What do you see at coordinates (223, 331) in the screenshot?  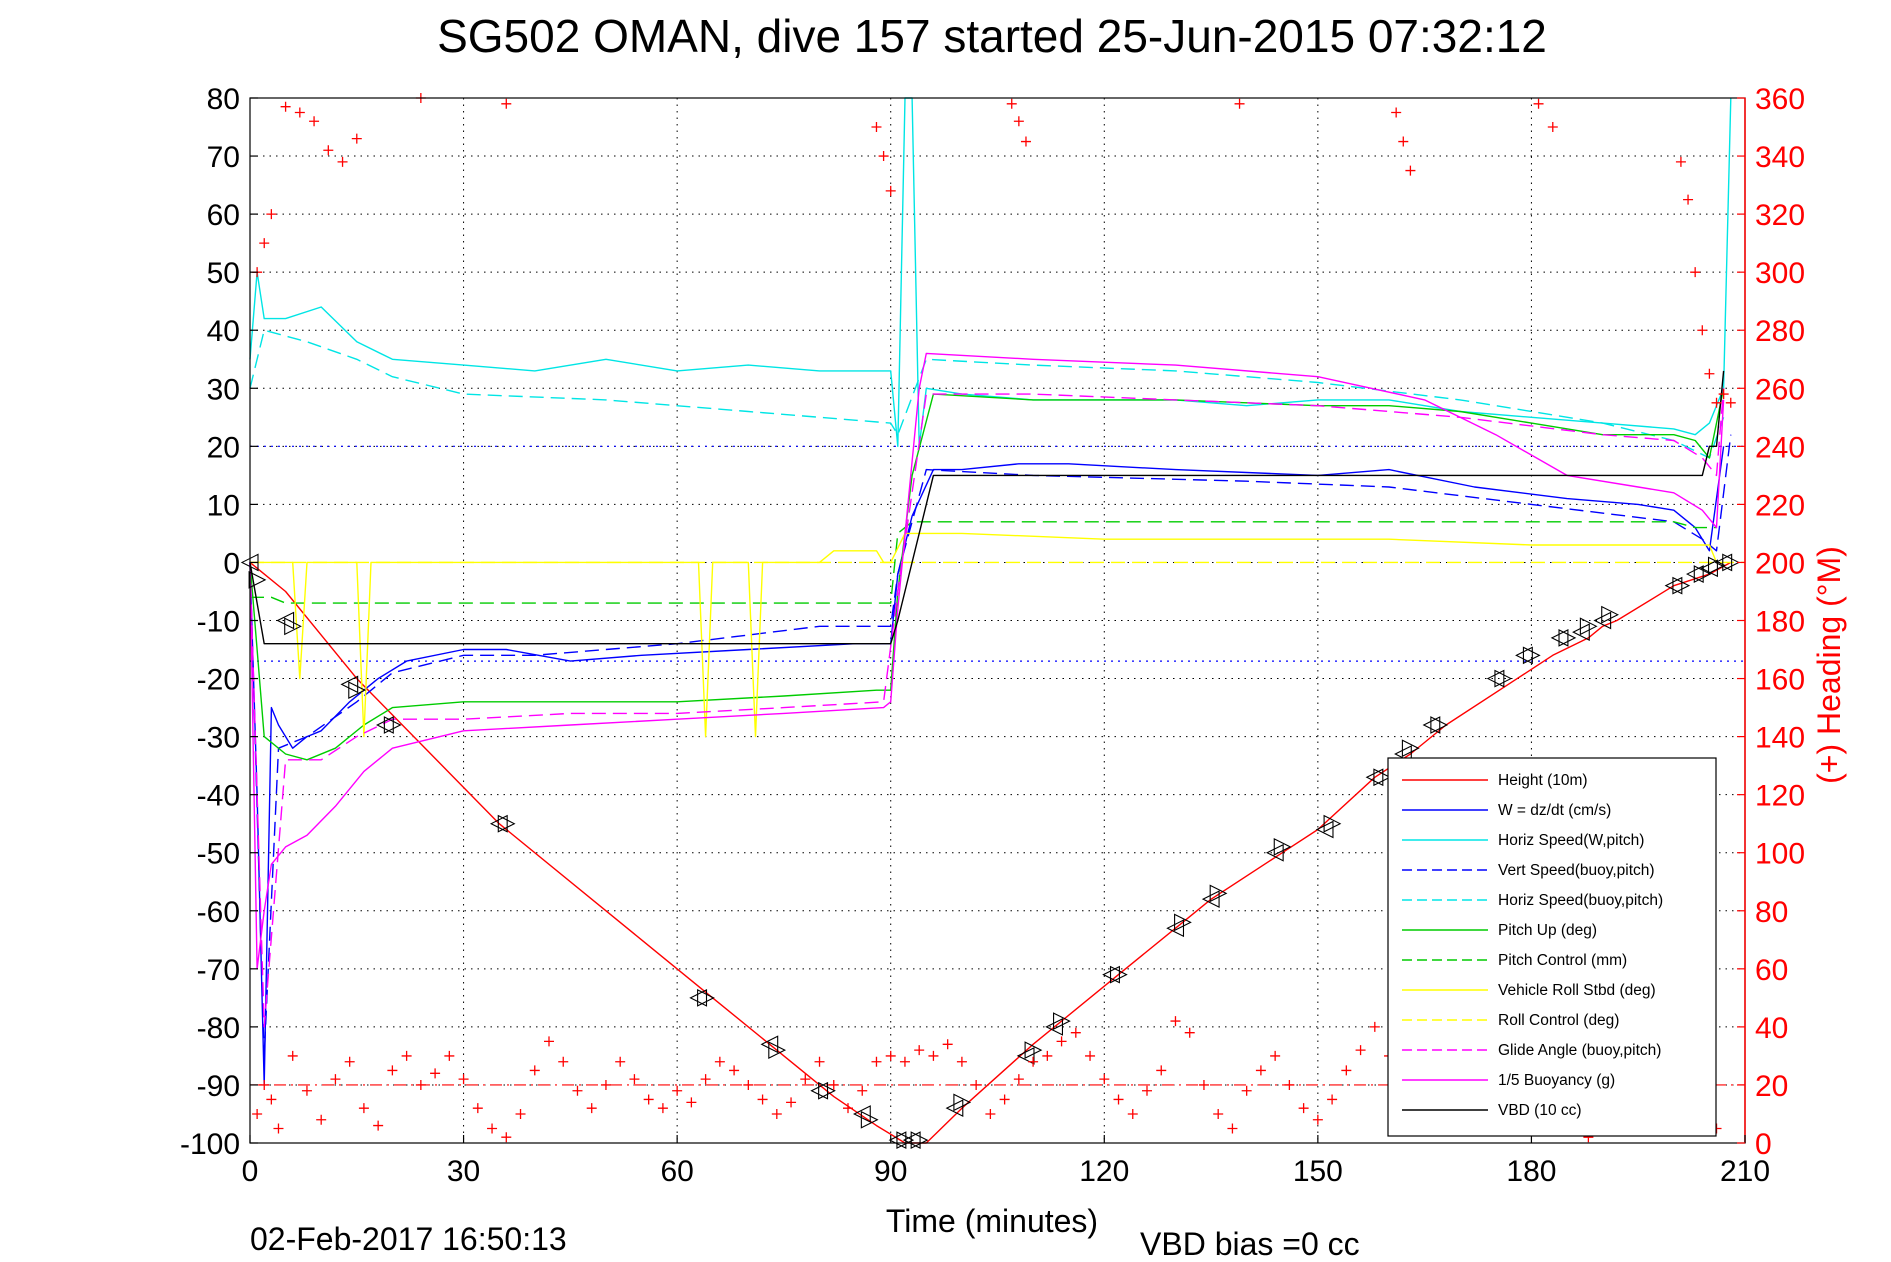 I see `y-tick-label: 40` at bounding box center [223, 331].